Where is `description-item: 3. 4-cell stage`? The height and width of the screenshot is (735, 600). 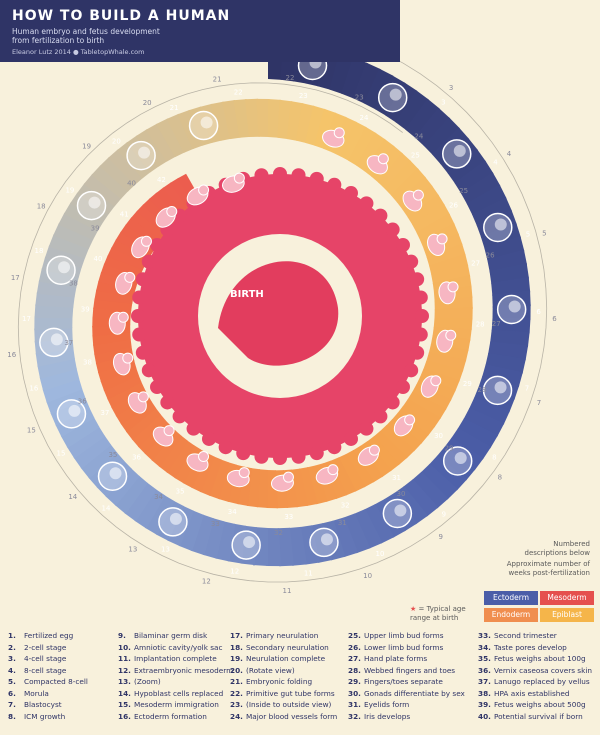
description-item: 3. 4-cell stage is located at coordinates (48, 659).